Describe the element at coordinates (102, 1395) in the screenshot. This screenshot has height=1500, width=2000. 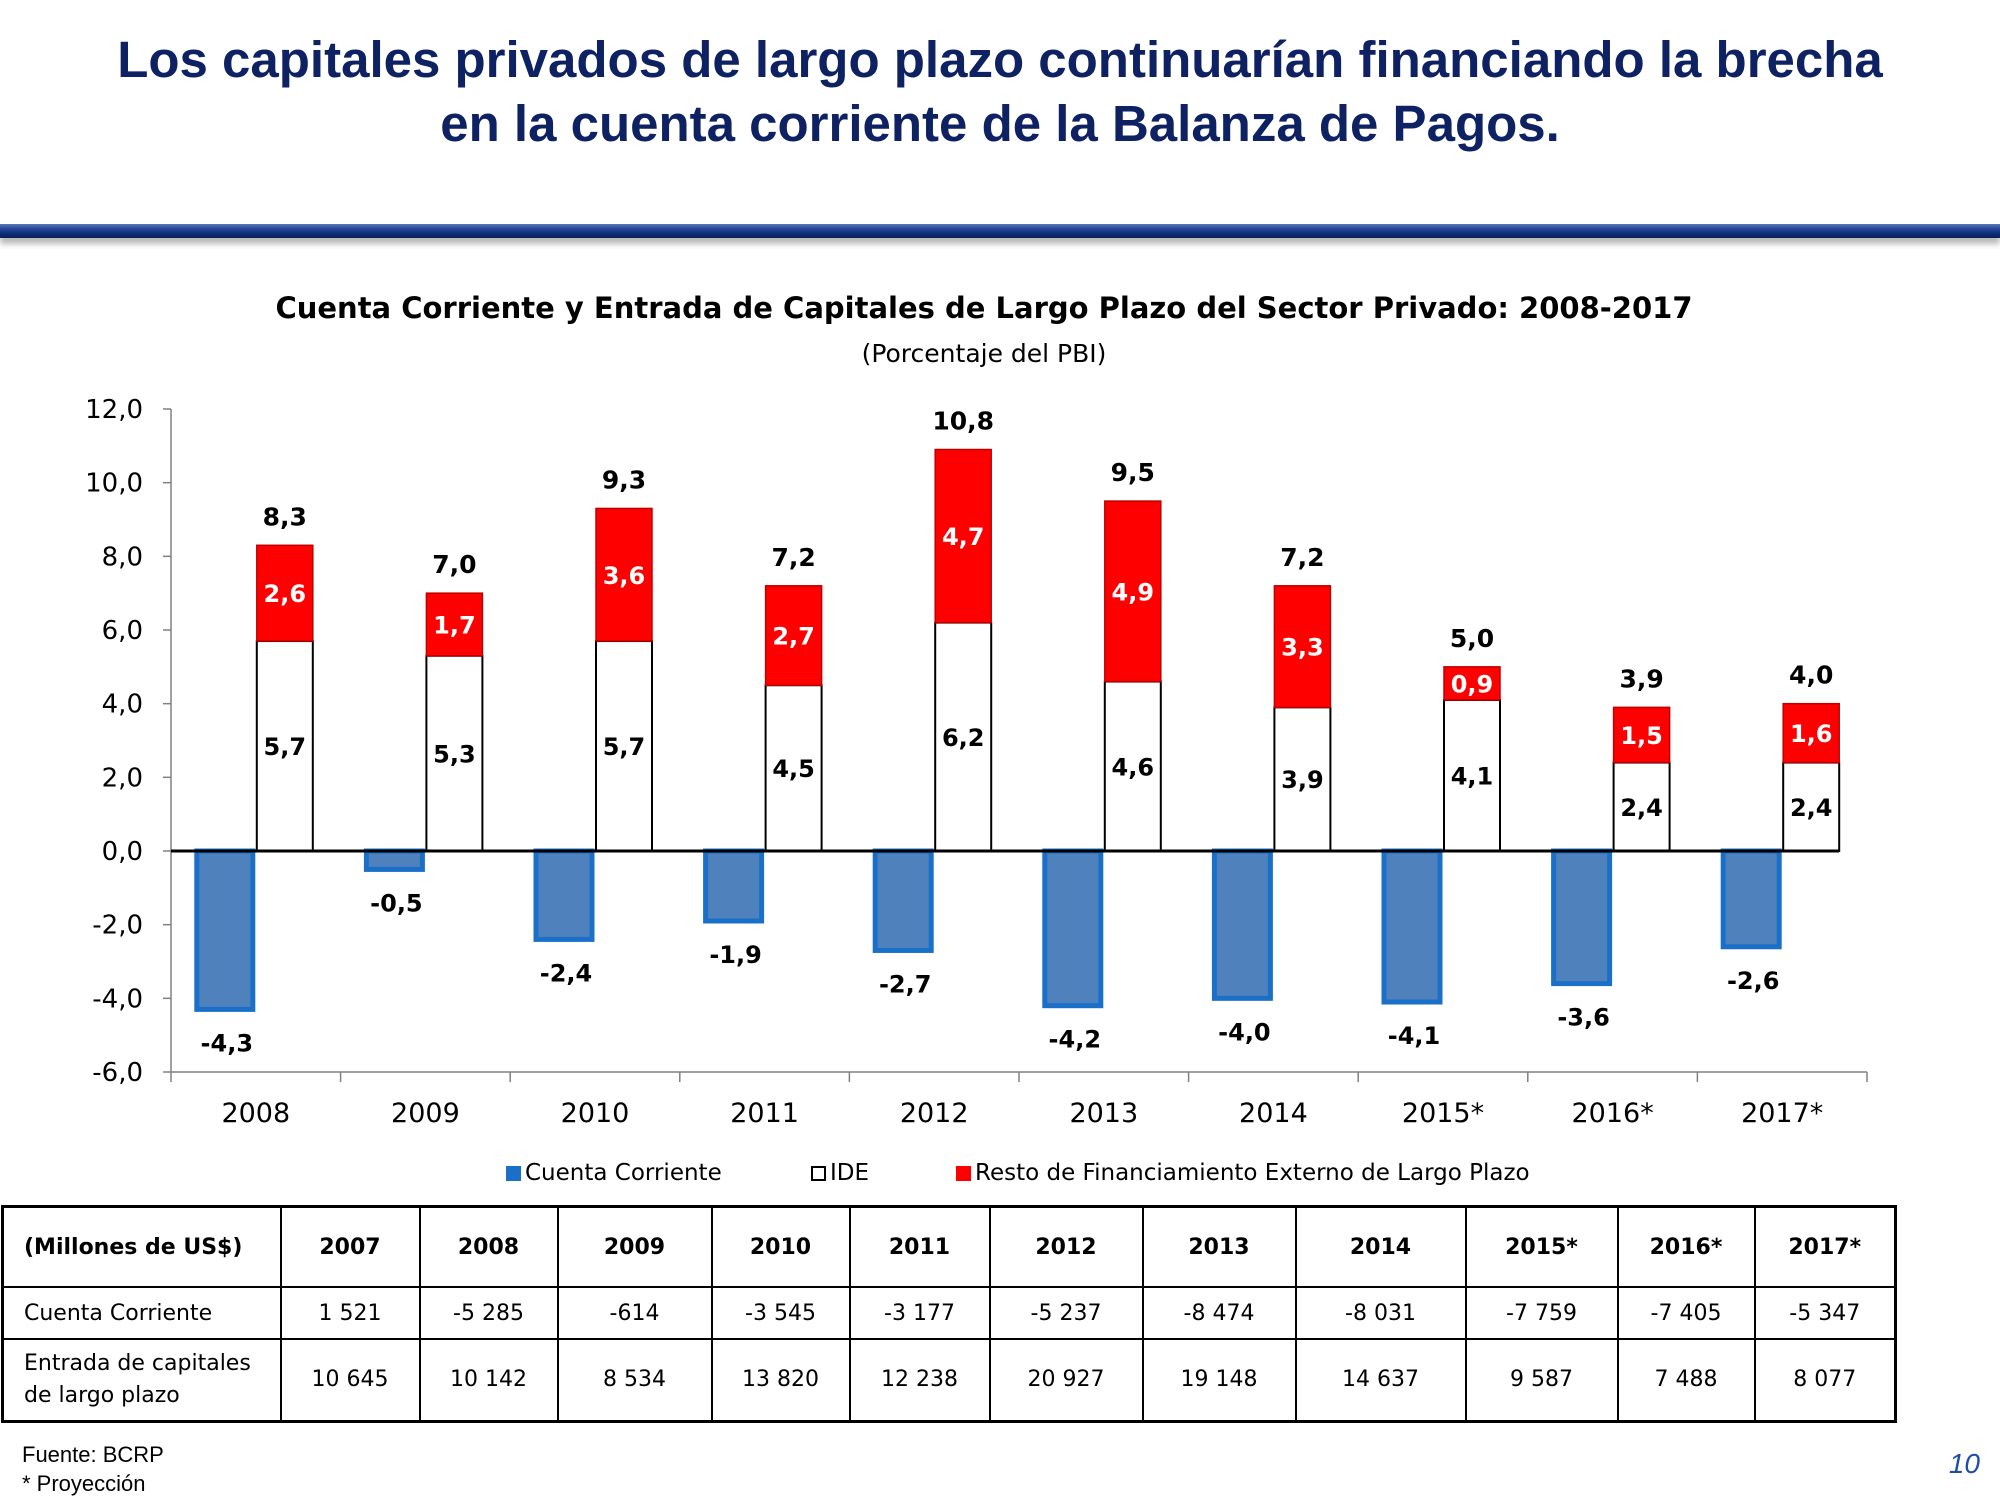
I see `table-row-label-line2: de largo plazo` at that location.